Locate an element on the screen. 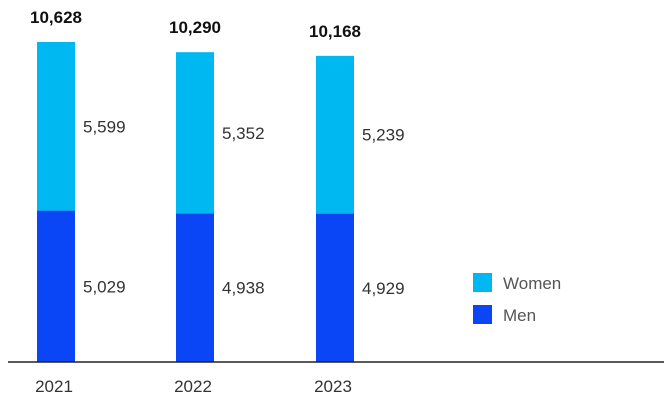  legend-swatch-women is located at coordinates (482, 282).